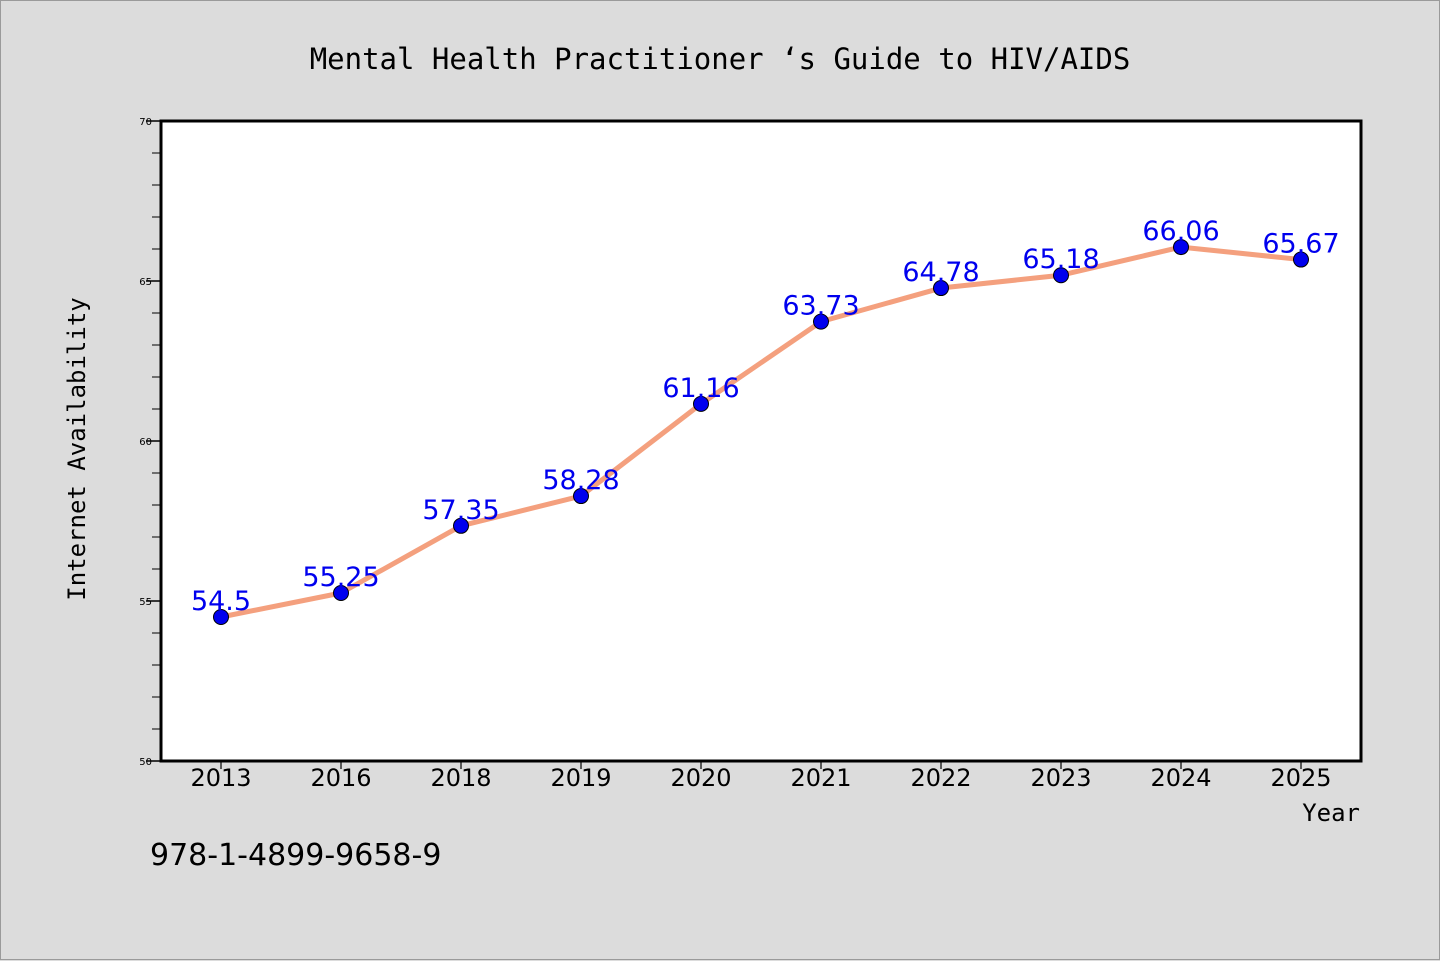 This screenshot has height=961, width=1440. Describe the element at coordinates (580, 480) in the screenshot. I see `data-label: 58.28` at that location.